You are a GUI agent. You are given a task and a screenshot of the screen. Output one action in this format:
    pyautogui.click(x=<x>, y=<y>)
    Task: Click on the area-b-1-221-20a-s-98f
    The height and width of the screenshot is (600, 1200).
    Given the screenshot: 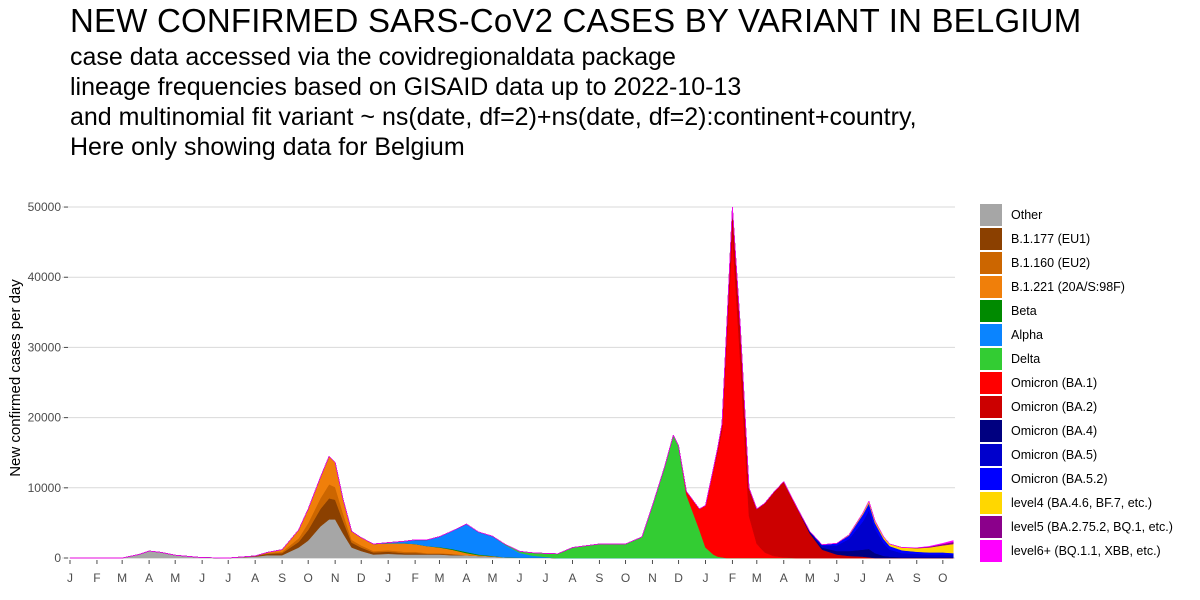 What is the action you would take?
    pyautogui.click(x=512, y=507)
    